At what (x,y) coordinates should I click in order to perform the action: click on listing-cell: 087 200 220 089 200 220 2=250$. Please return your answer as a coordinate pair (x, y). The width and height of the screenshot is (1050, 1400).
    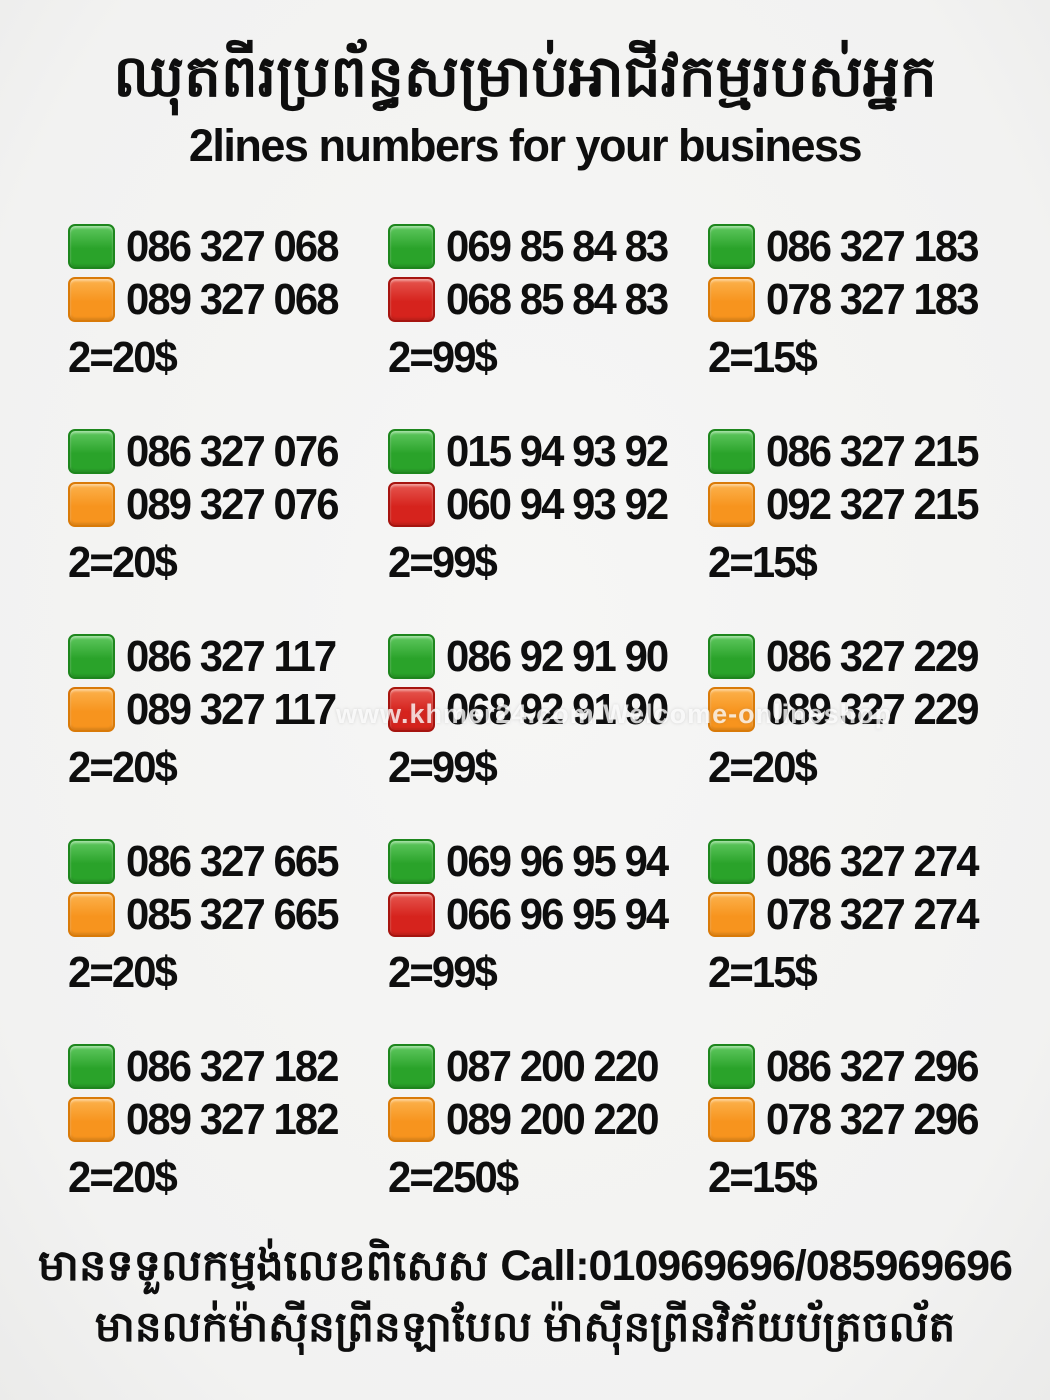
    Looking at the image, I should click on (548, 1143).